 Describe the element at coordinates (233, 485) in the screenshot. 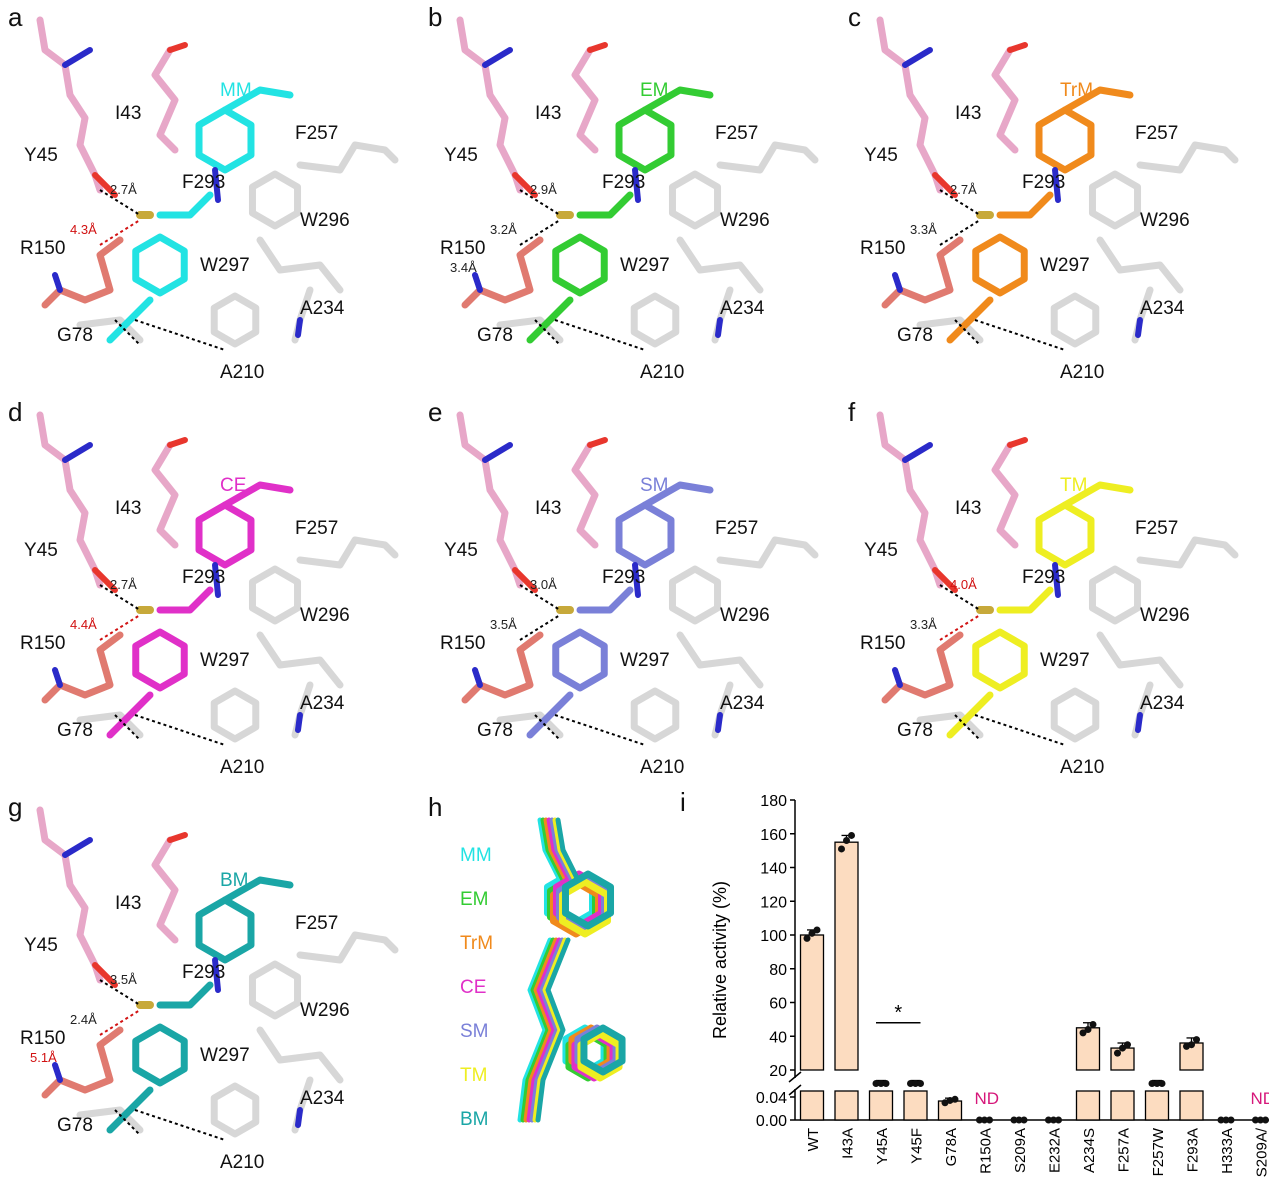

I see `ligand-label: CE` at that location.